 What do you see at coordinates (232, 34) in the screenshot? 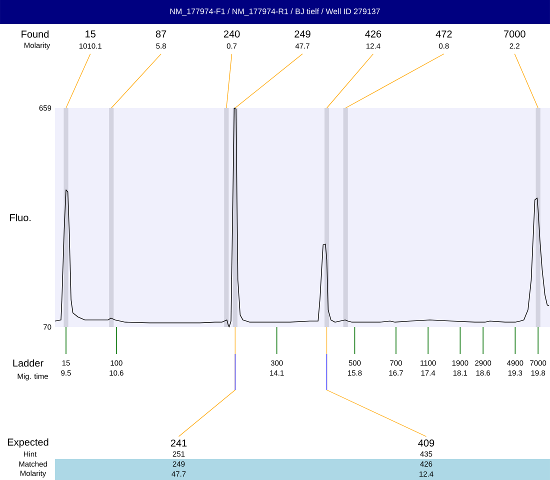
I see `text: 240` at bounding box center [232, 34].